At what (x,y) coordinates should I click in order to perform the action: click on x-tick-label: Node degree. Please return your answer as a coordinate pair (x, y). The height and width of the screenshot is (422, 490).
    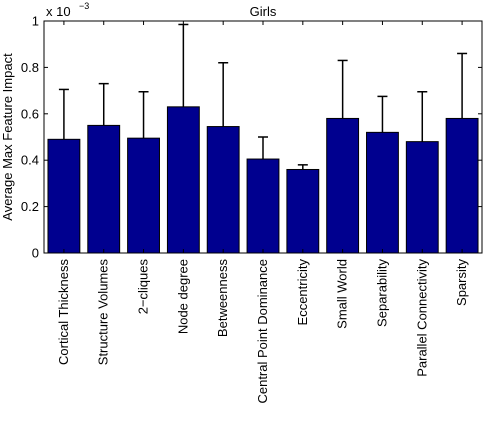
    Looking at the image, I should click on (182, 296).